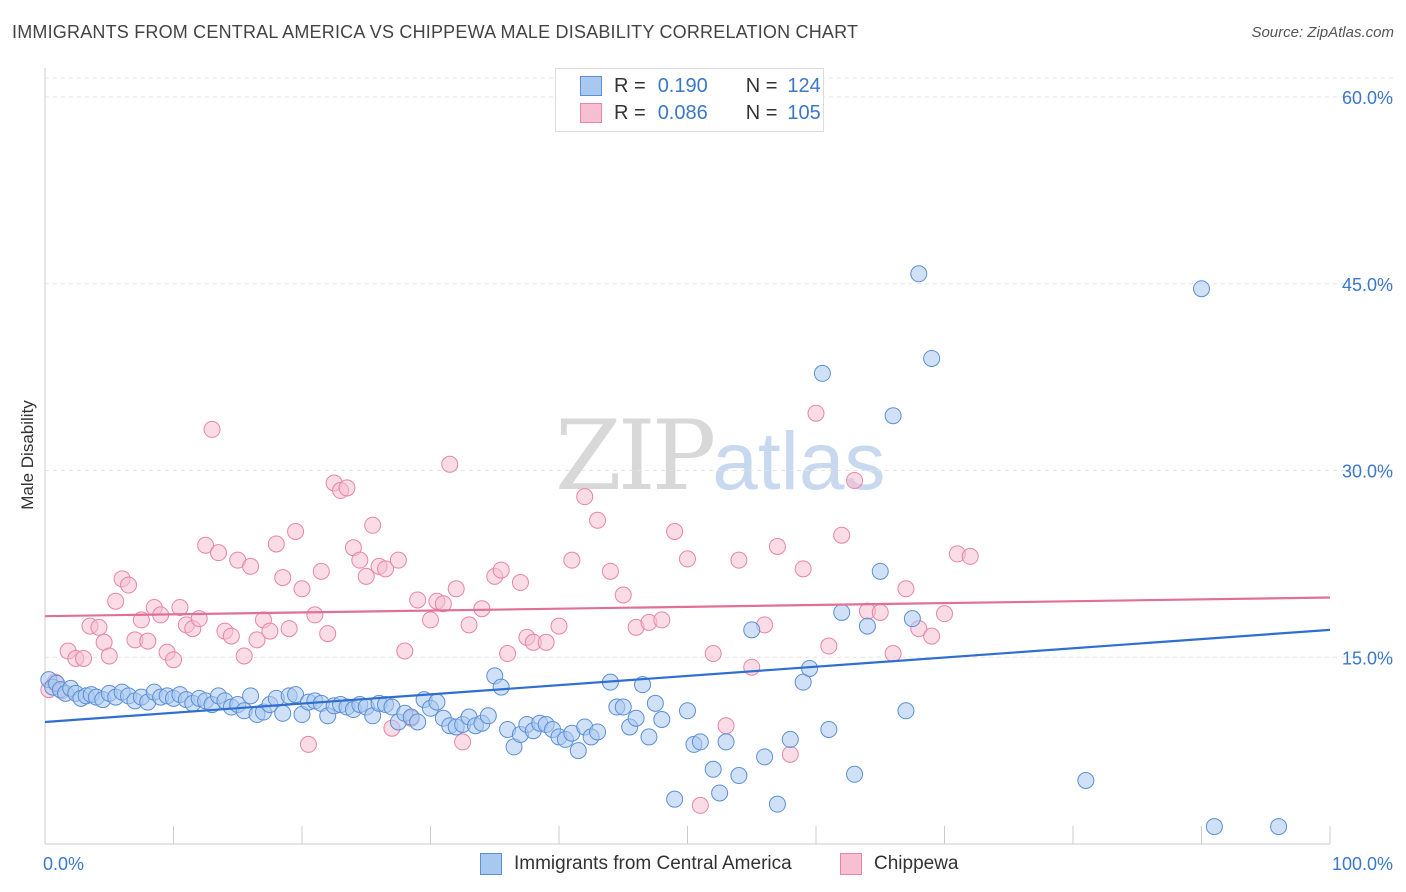  I want to click on x-tick-label-start: 0.0%, so click(63, 864).